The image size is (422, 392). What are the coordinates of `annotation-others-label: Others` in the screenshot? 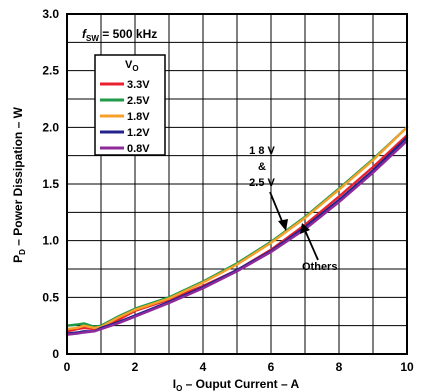 It's located at (319, 267).